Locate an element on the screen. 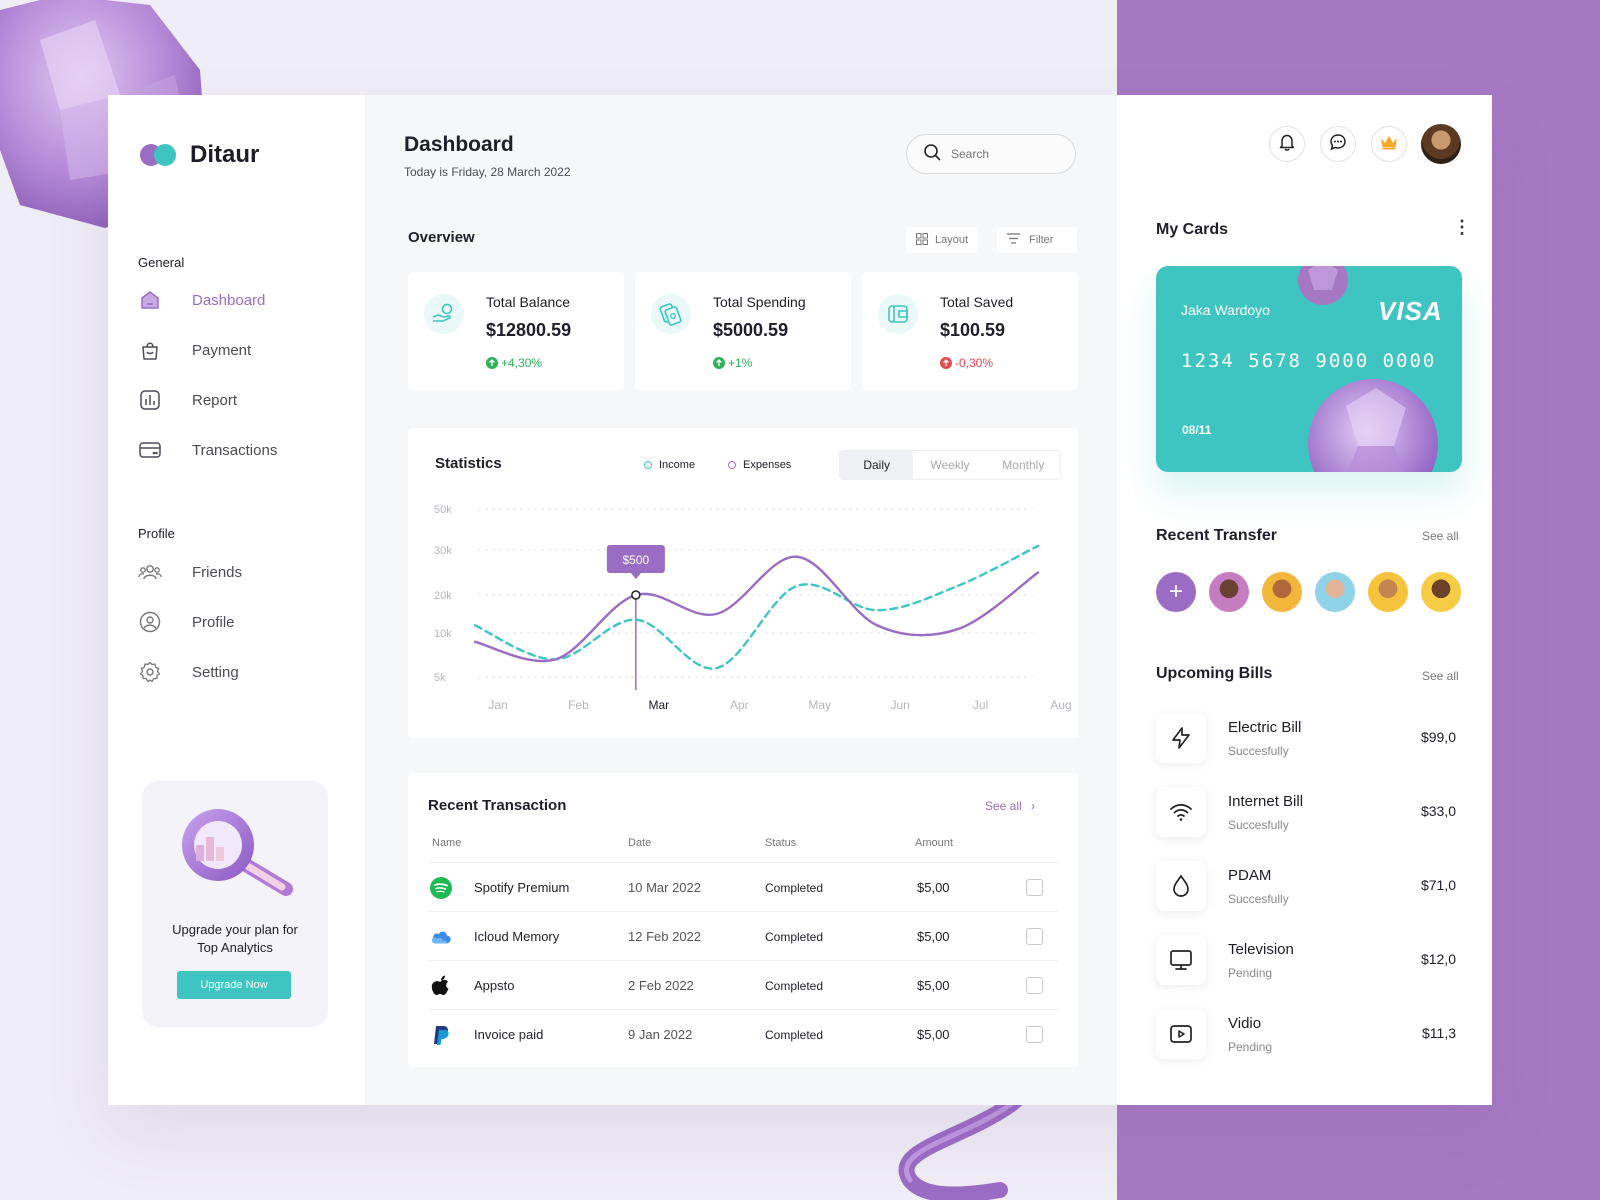 This screenshot has height=1200, width=1600. my-cards-title: My Cards is located at coordinates (1192, 229).